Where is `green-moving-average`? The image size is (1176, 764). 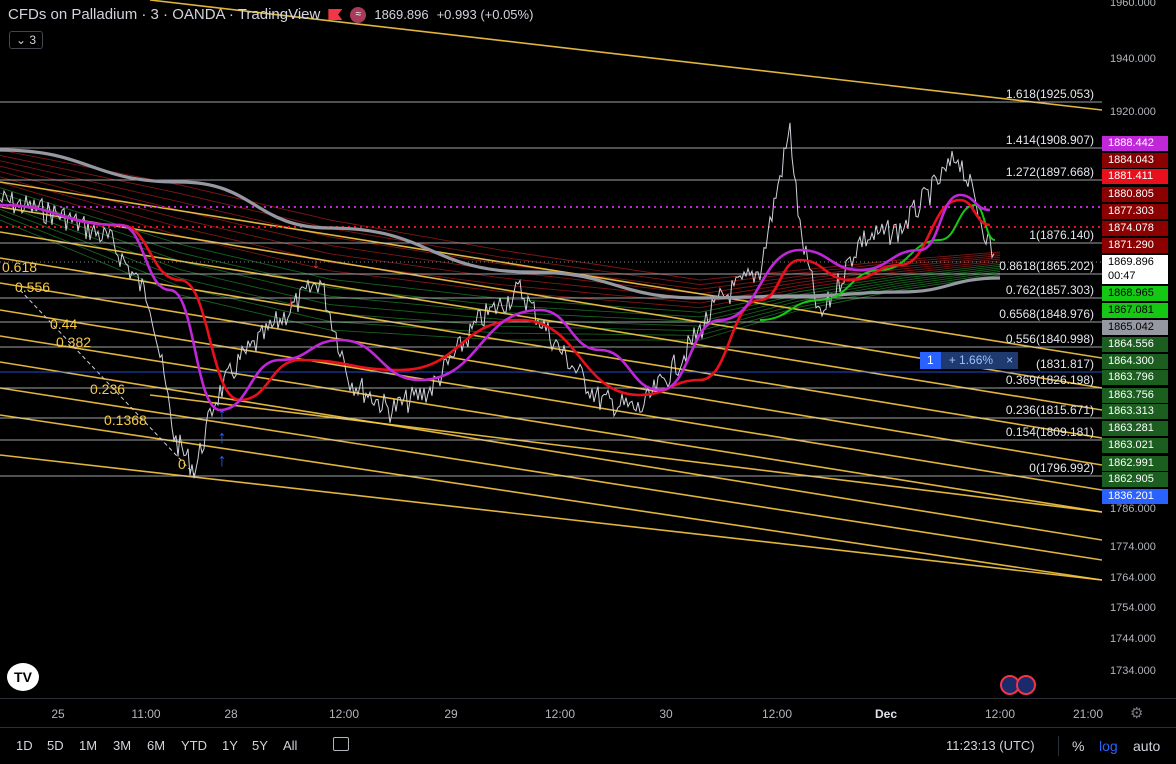
green-moving-average is located at coordinates (877, 262).